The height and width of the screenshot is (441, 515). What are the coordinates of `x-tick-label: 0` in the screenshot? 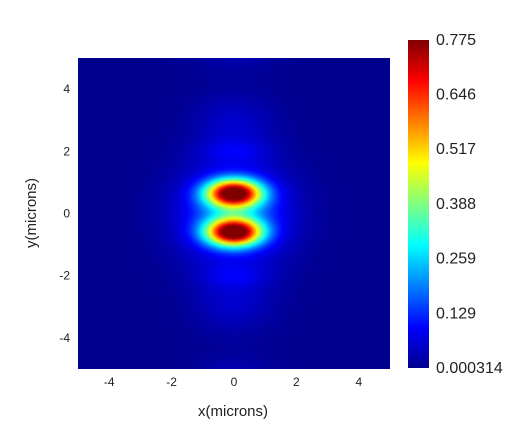 It's located at (234, 382).